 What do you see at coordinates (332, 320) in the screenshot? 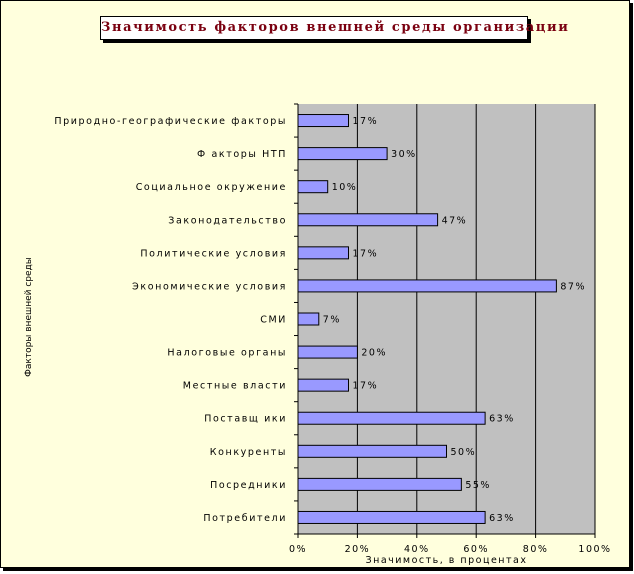
I see `value-label: 7%` at bounding box center [332, 320].